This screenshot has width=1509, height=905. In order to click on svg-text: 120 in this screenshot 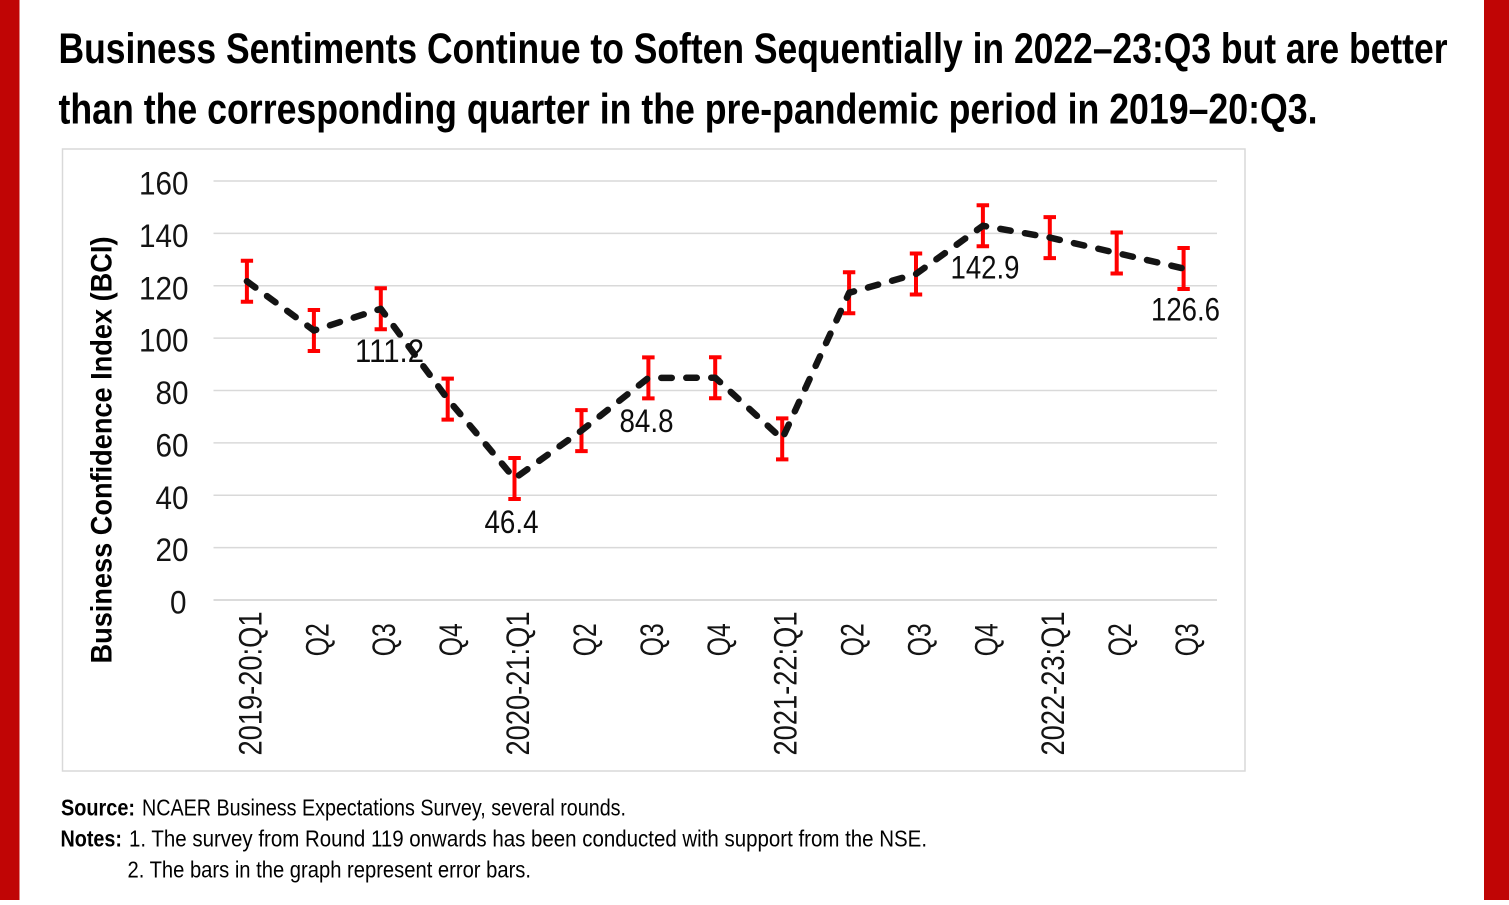, I will do `click(164, 288)`.